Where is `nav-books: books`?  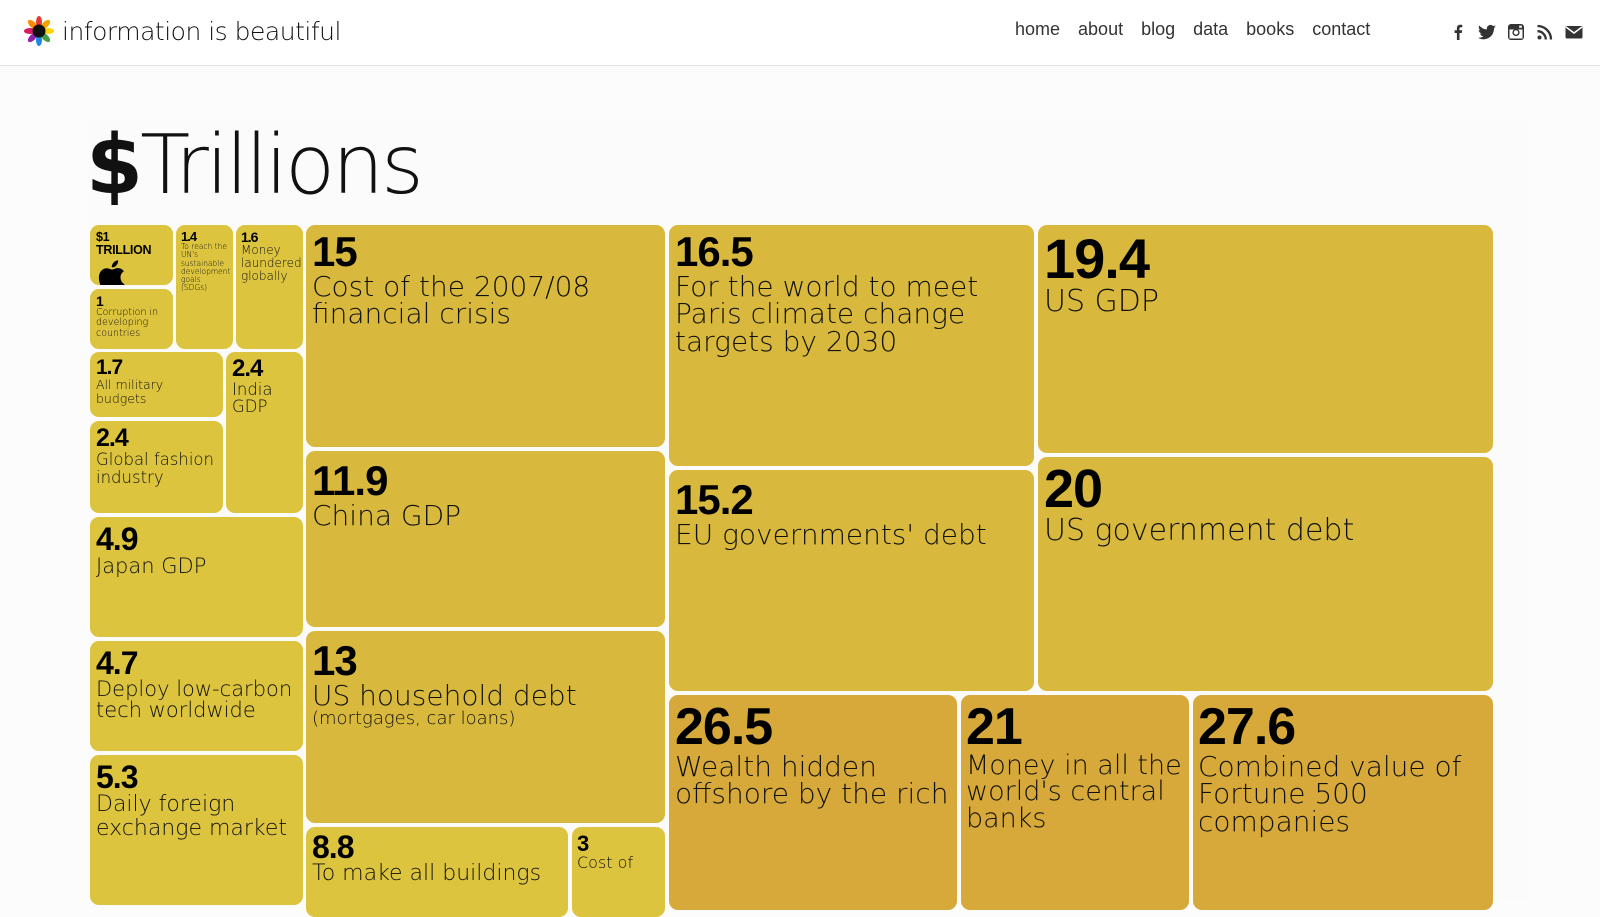
nav-books: books is located at coordinates (1270, 29).